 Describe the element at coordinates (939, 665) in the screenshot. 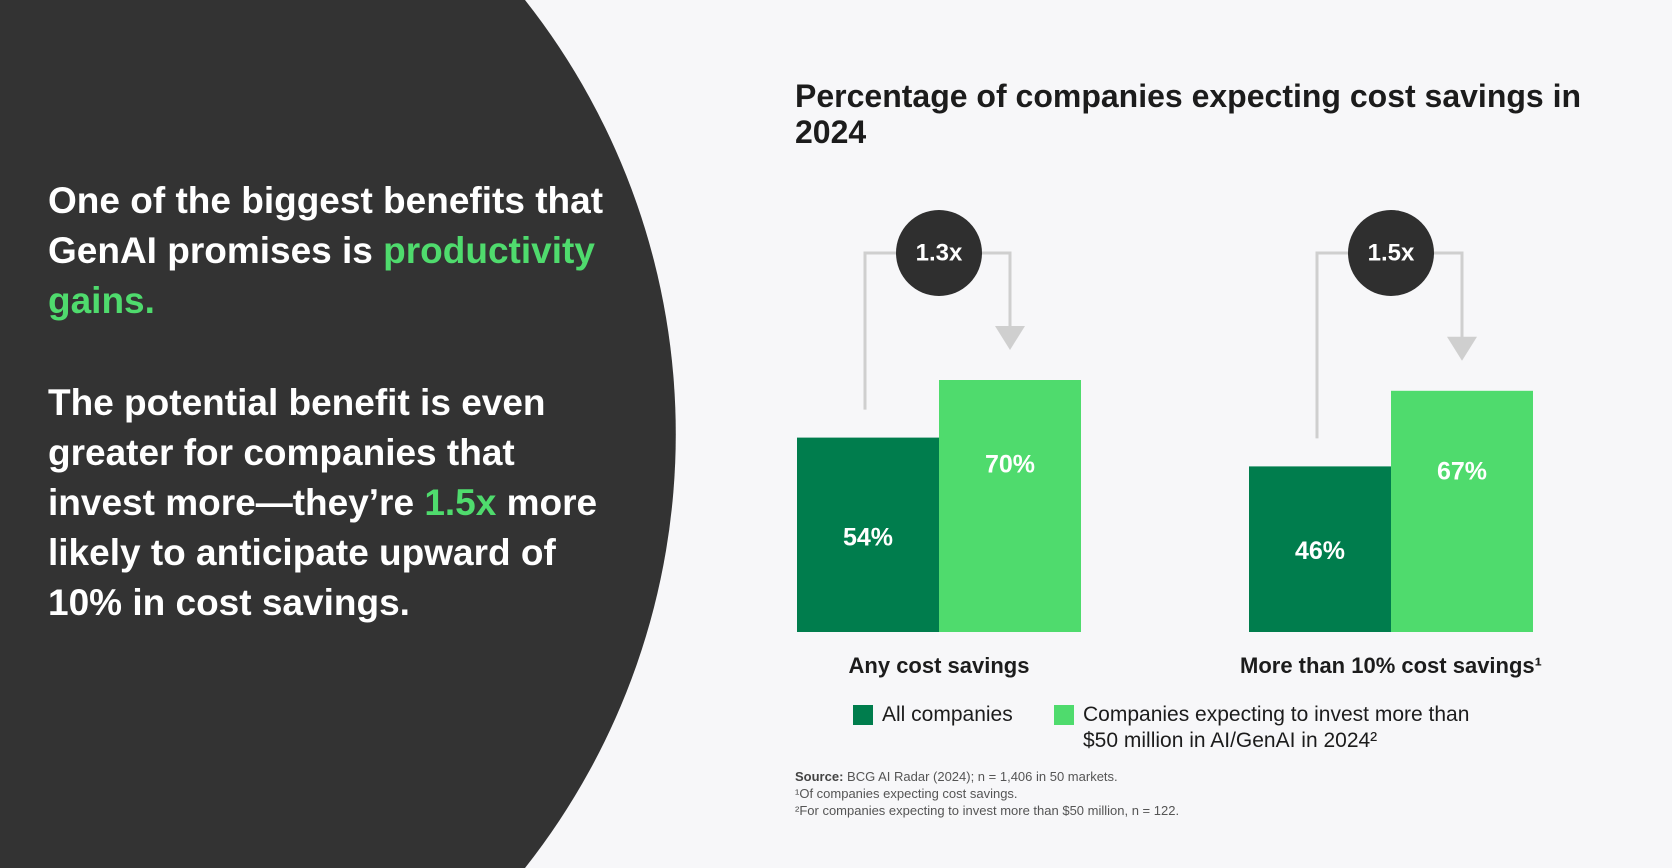

I see `category-label: Any cost savings` at that location.